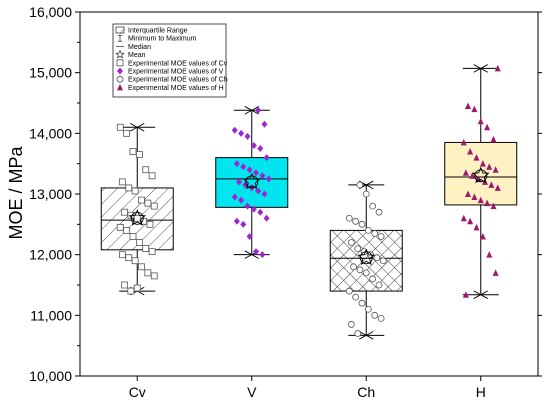 Image resolution: width=550 pixels, height=404 pixels. I want to click on points-v, so click(251, 182).